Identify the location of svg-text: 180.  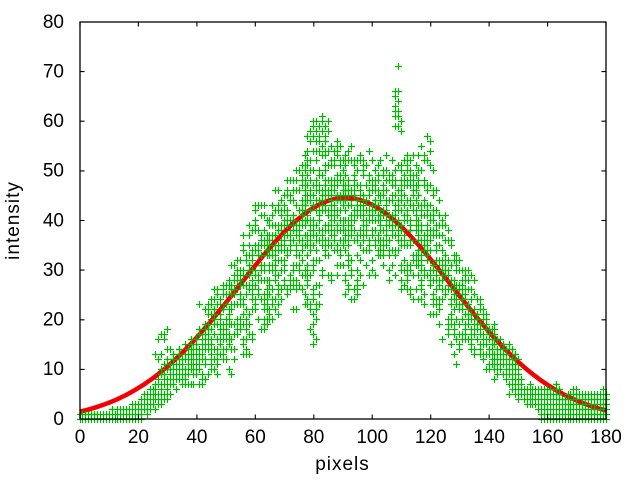
(606, 437).